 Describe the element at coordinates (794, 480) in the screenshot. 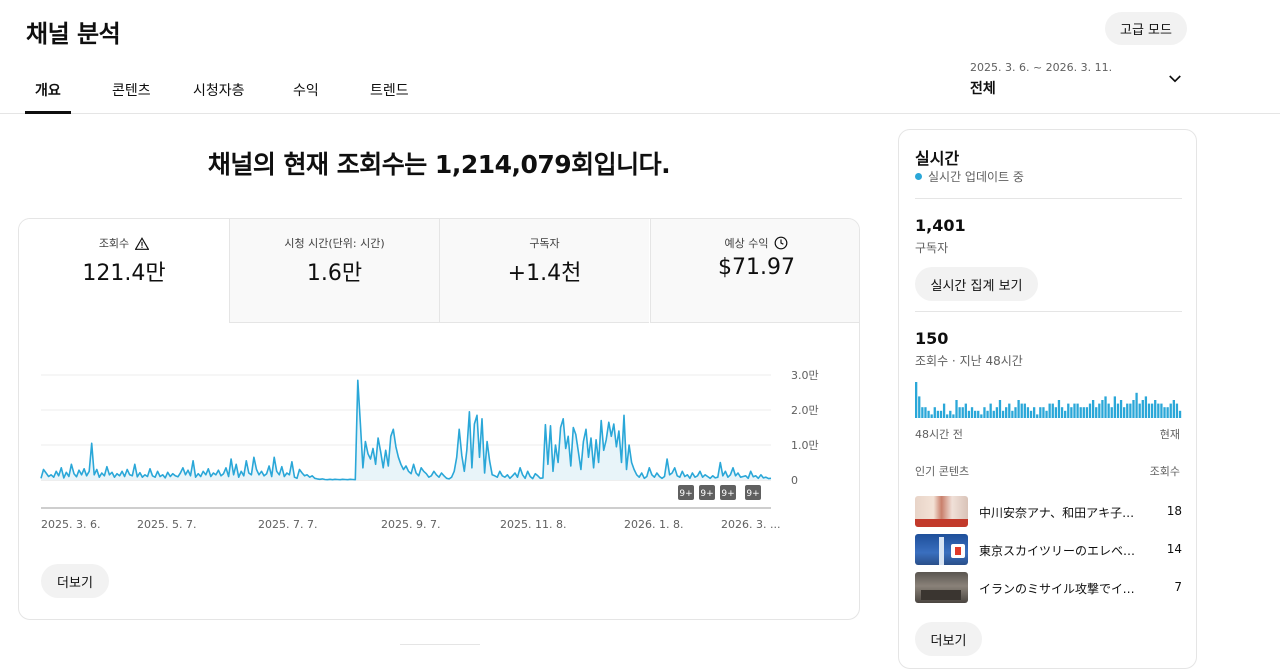

I see `y-tick-label: 0` at that location.